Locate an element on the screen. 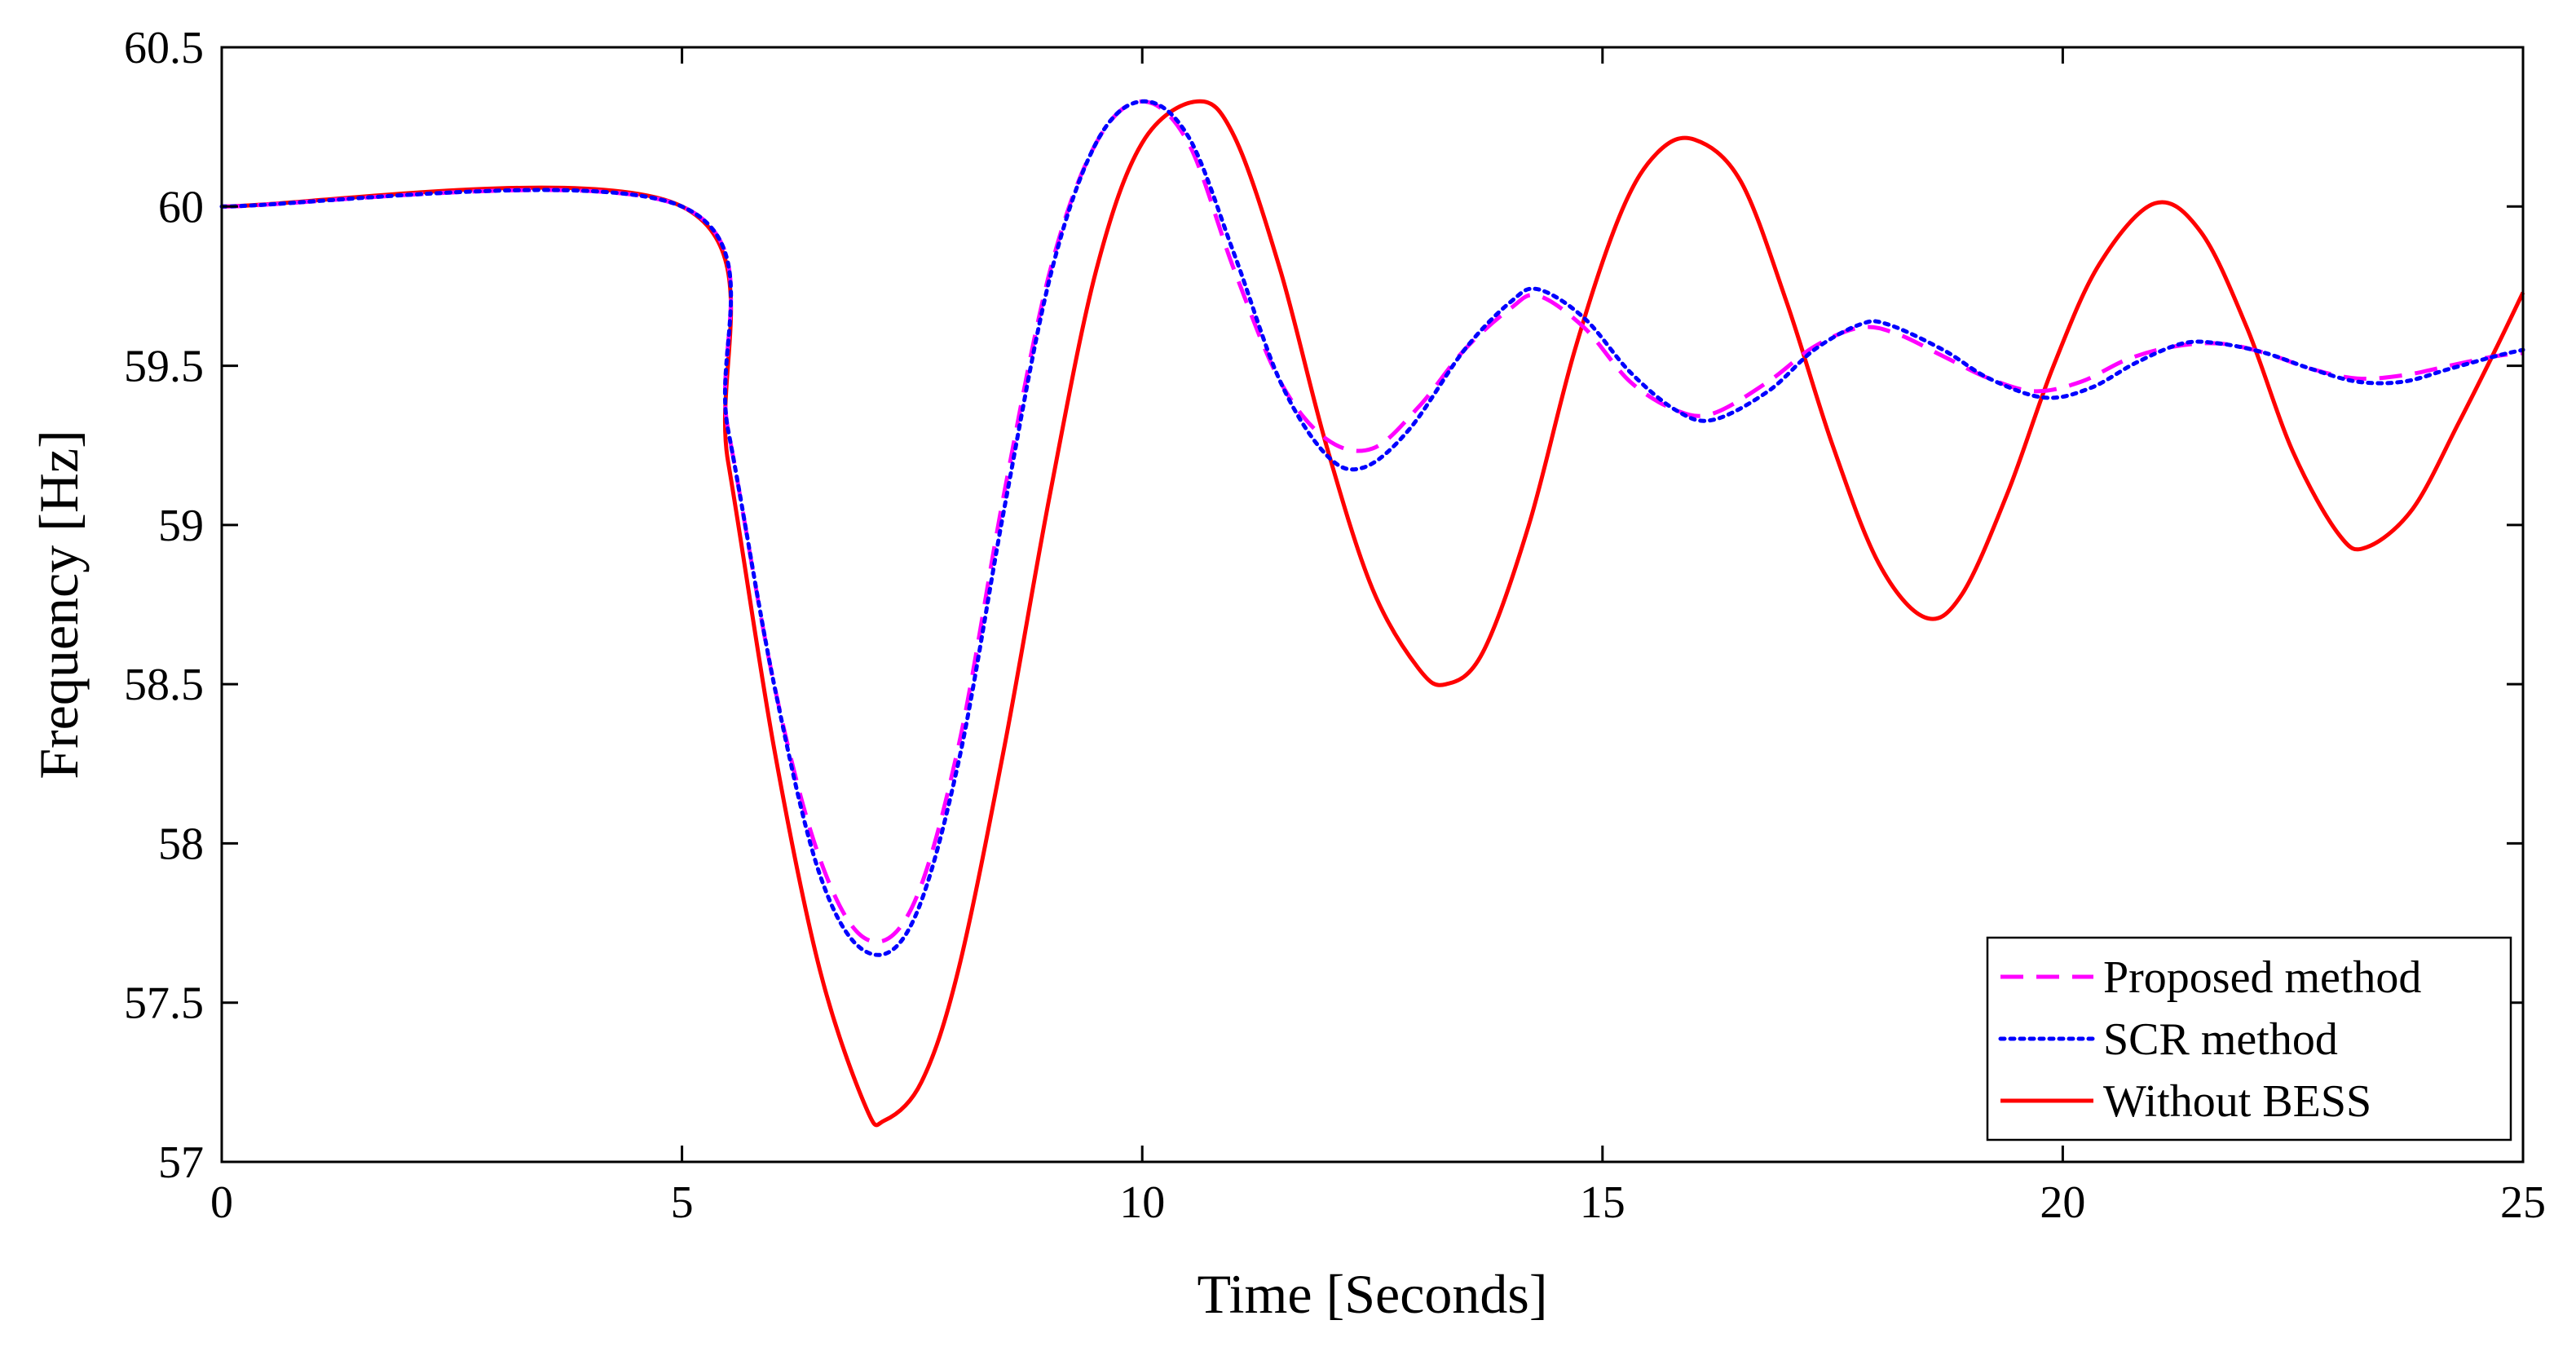  legend-label: Proposed method is located at coordinates (2262, 977).